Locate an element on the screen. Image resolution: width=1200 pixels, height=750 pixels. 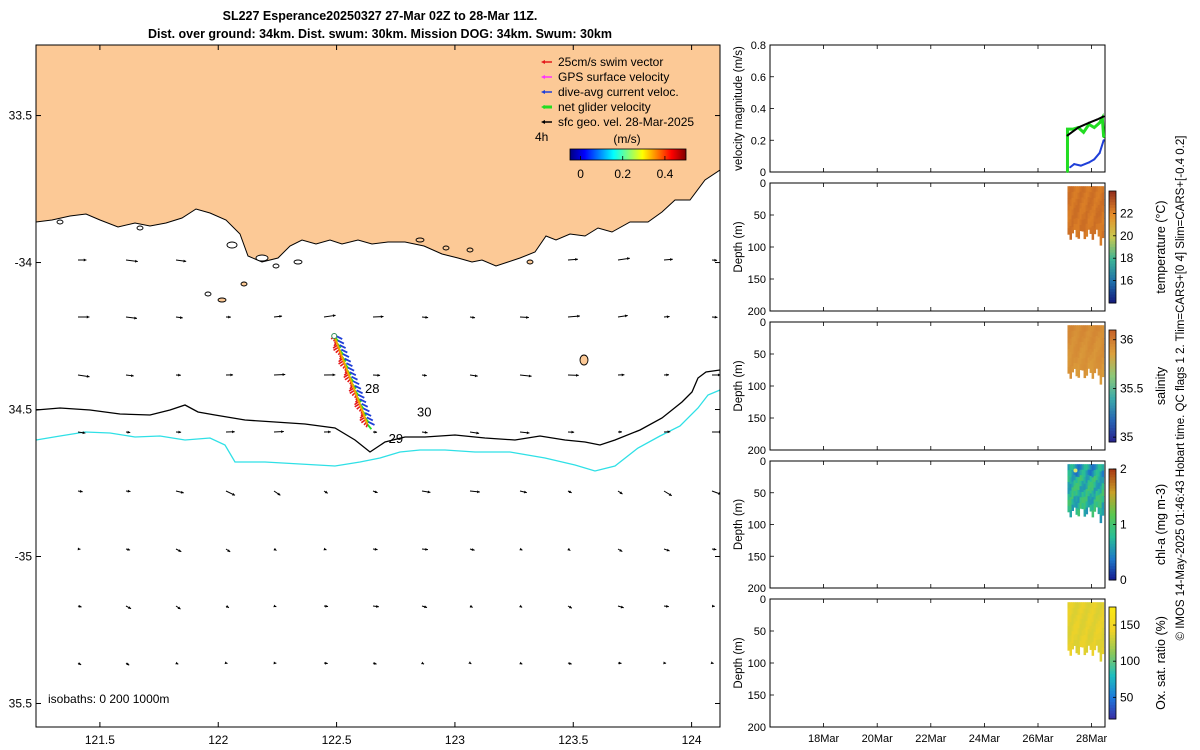
map-y-tick-label: 33.5 is located at coordinates (21, 116).